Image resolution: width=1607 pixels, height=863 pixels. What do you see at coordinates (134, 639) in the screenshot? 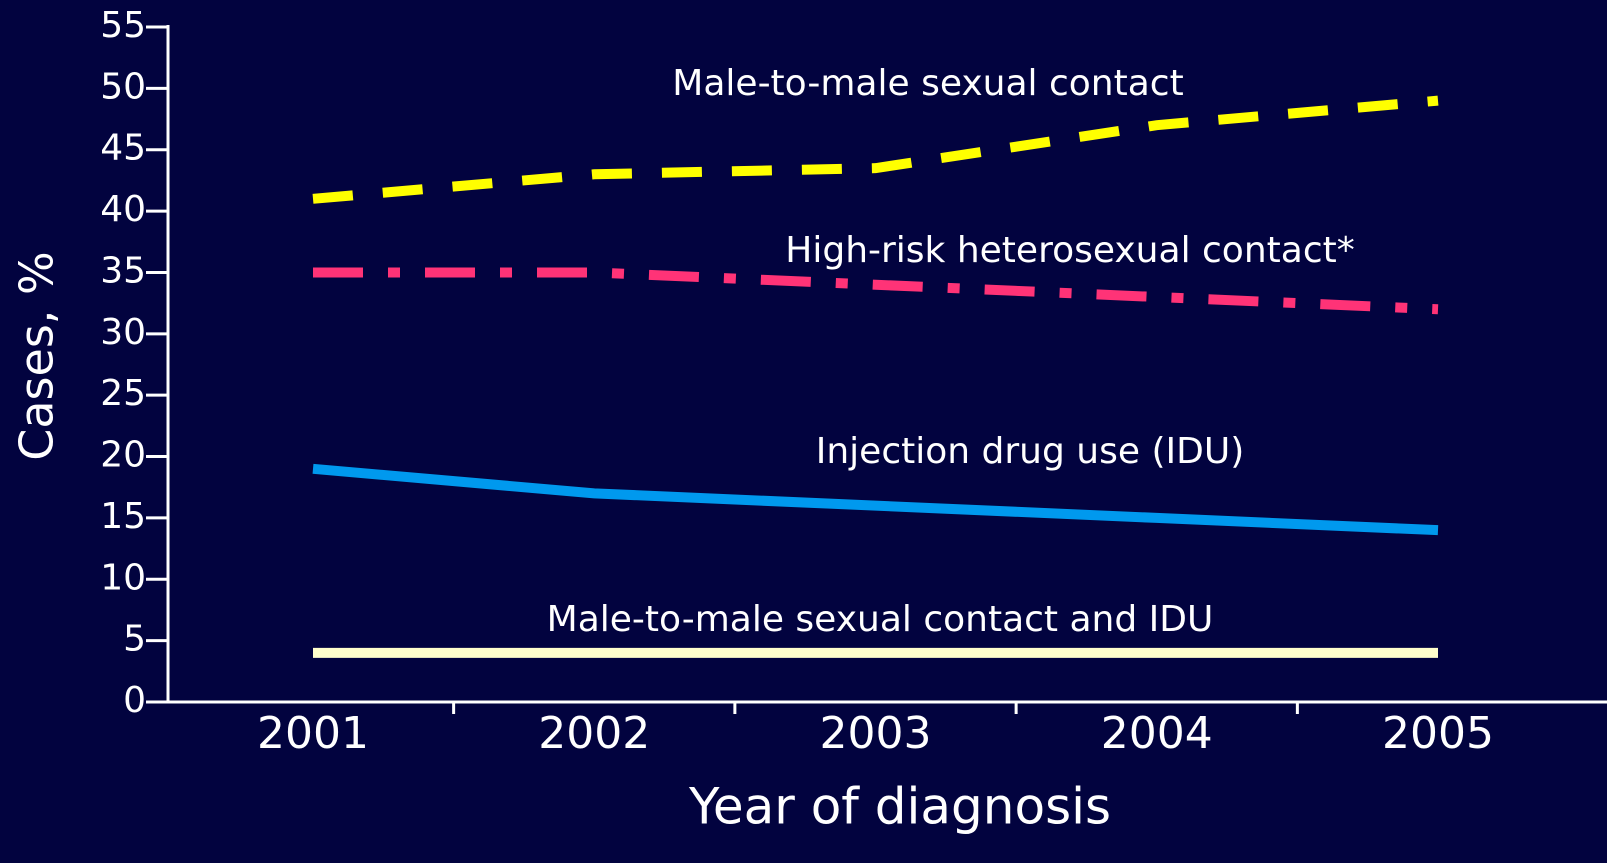
I see `y-tick-label: 5` at bounding box center [134, 639].